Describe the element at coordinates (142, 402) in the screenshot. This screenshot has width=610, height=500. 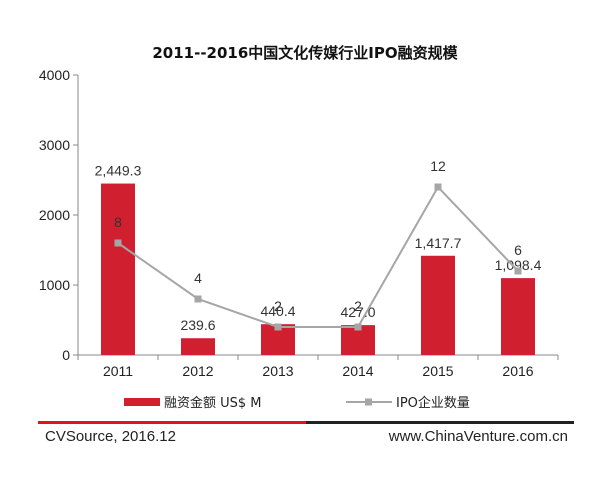
I see `legend-bar-swatch` at that location.